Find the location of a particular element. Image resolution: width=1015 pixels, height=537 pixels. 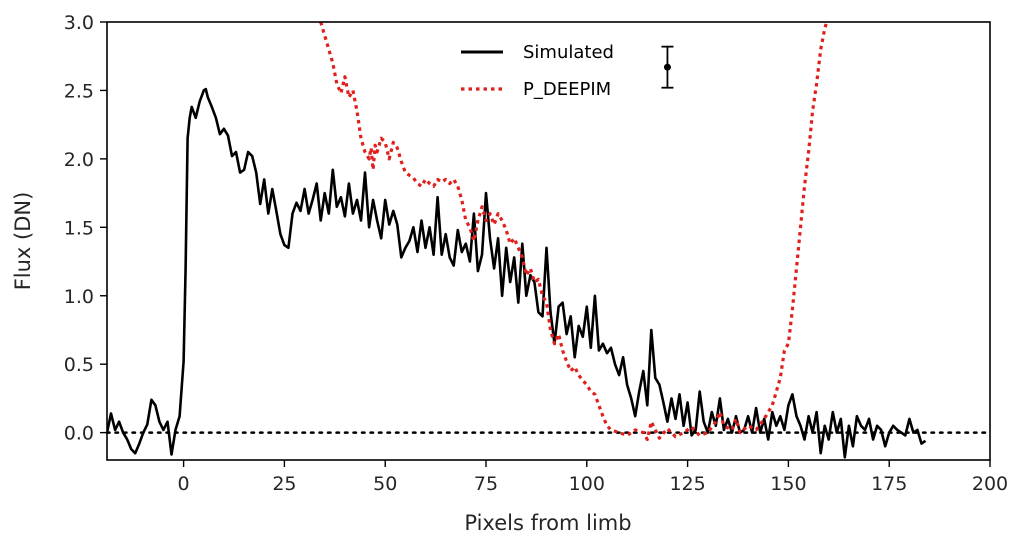

x-tick-label: 200 is located at coordinates (990, 484).